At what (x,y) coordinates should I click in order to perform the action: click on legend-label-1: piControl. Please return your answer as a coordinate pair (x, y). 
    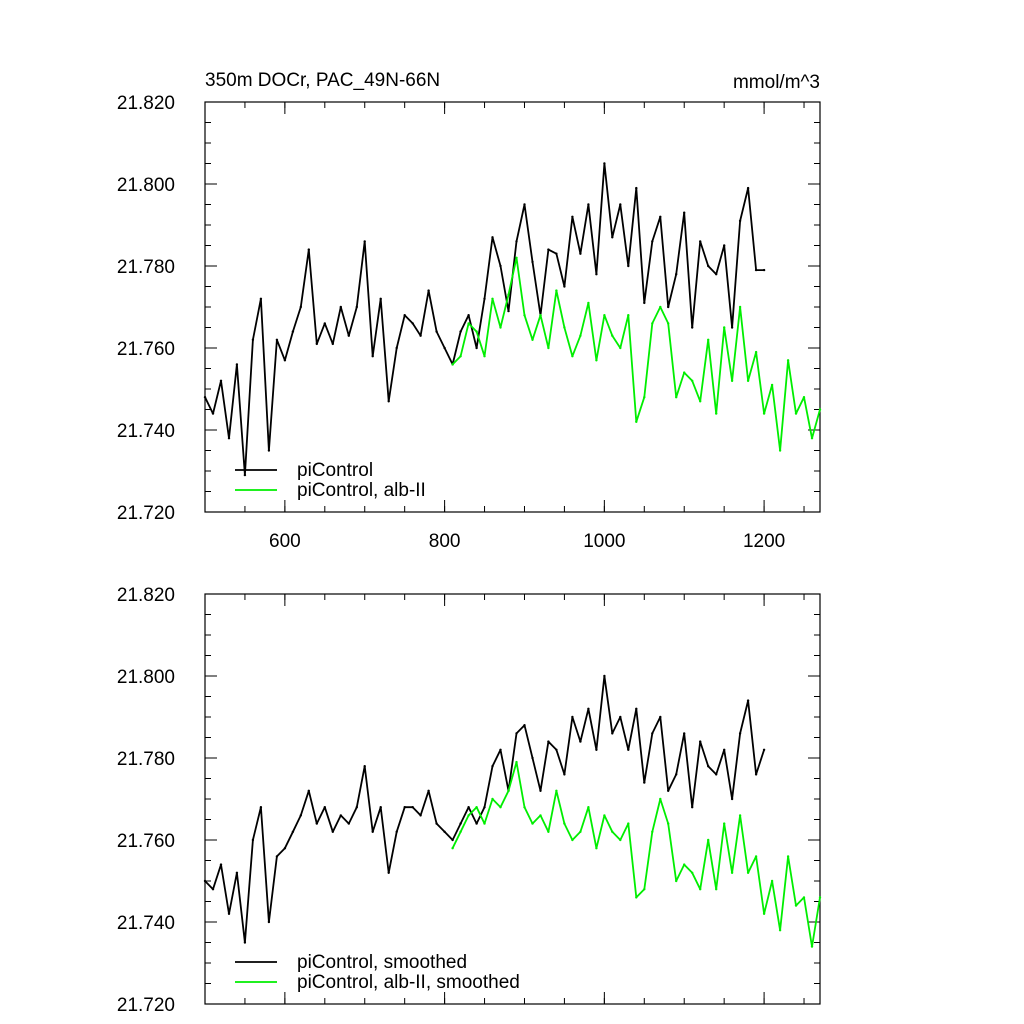
    Looking at the image, I should click on (335, 470).